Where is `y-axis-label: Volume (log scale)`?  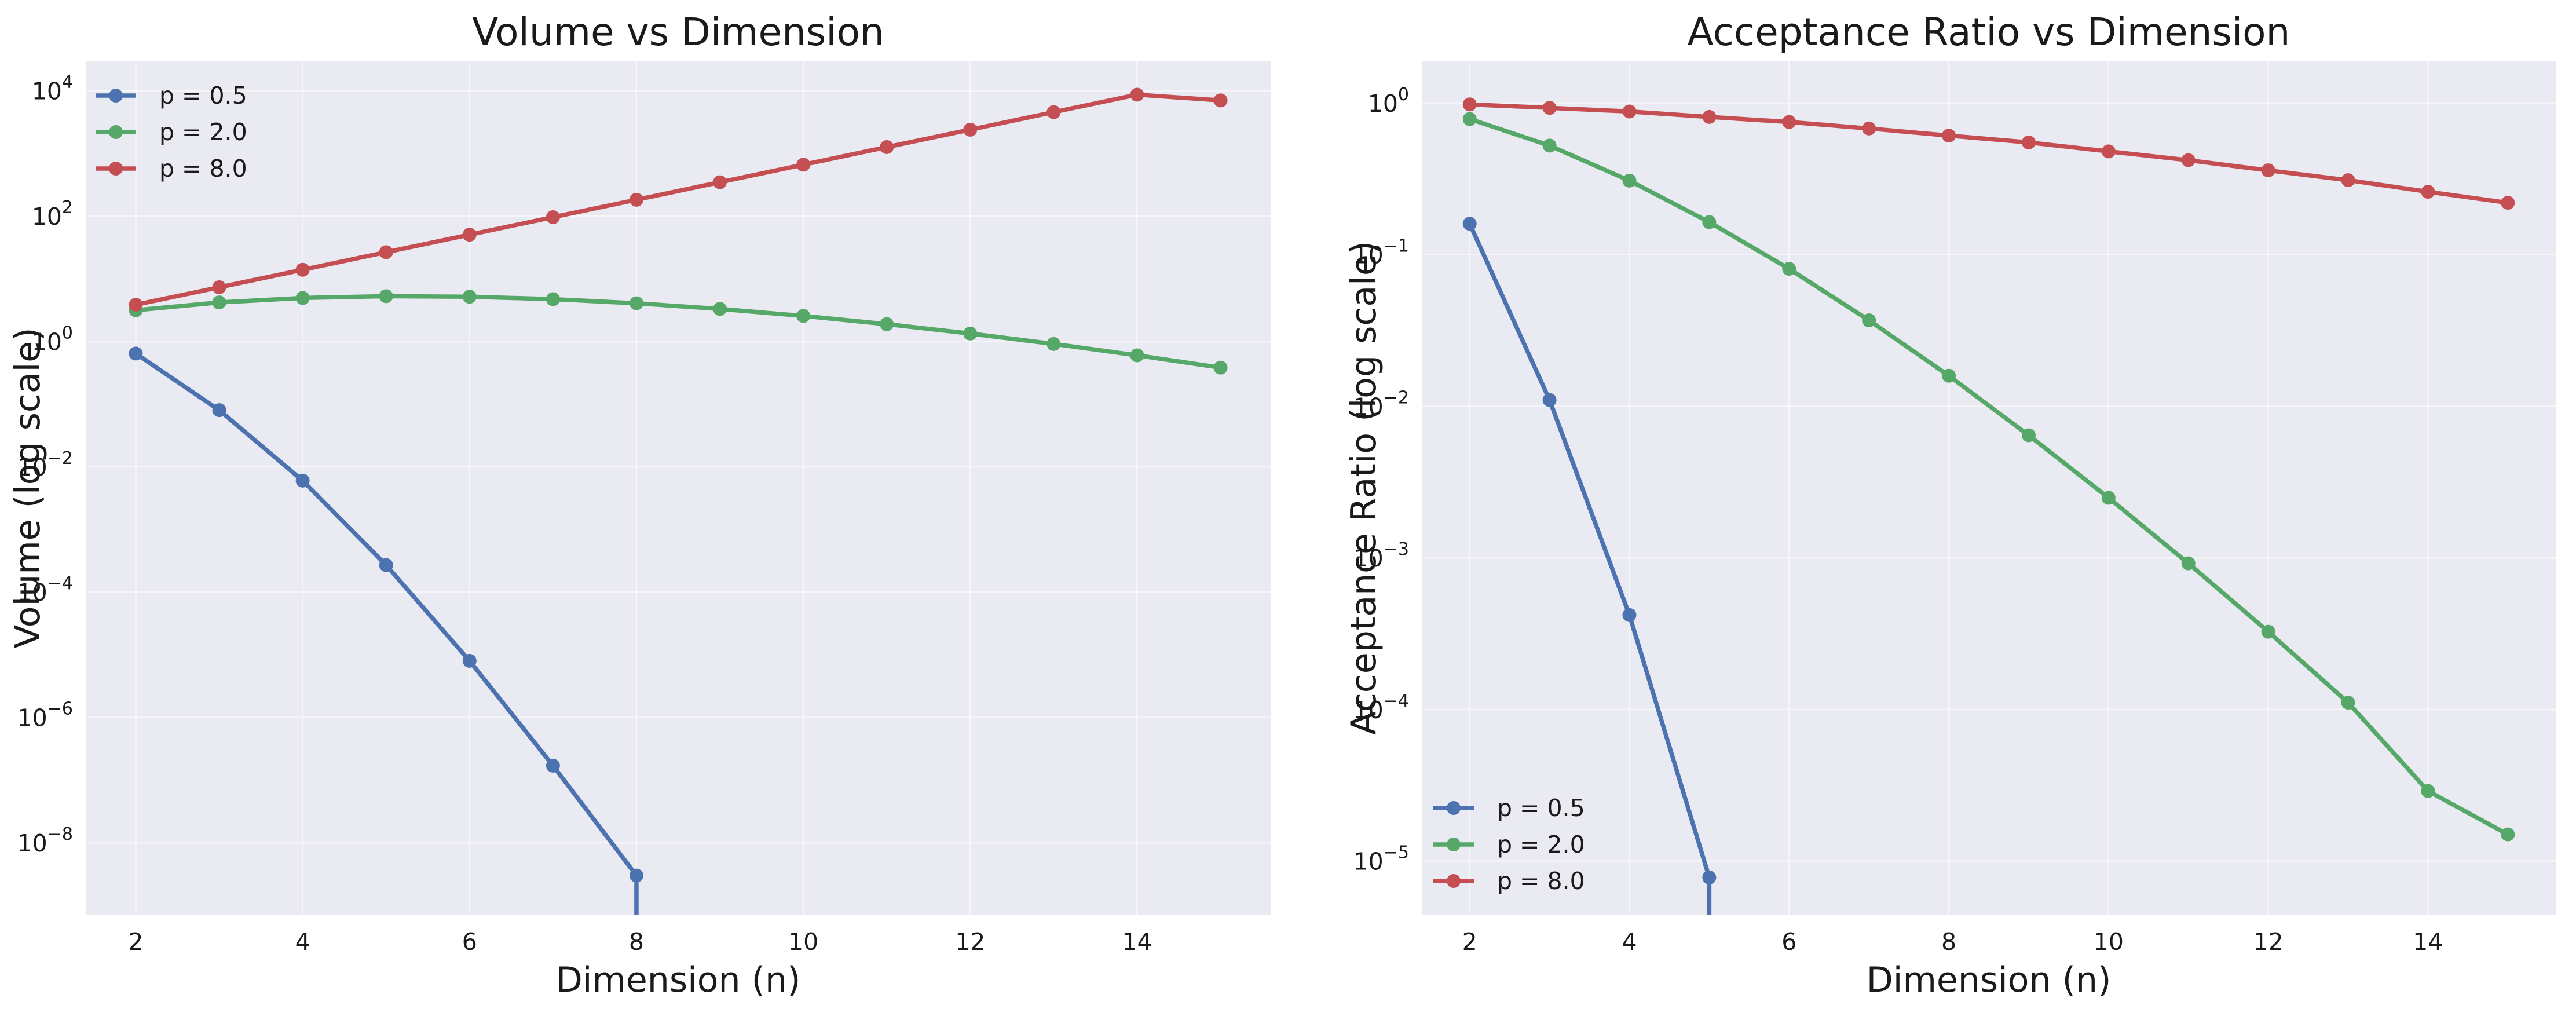 y-axis-label: Volume (log scale) is located at coordinates (28, 488).